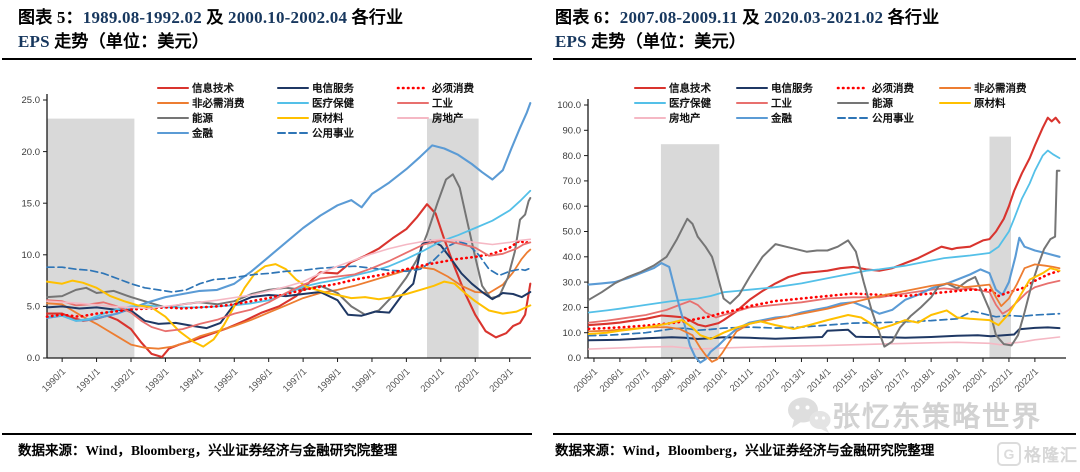 The image size is (1080, 472). What do you see at coordinates (333, 133) in the screenshot?
I see `legend-label: 公用事业` at bounding box center [333, 133].